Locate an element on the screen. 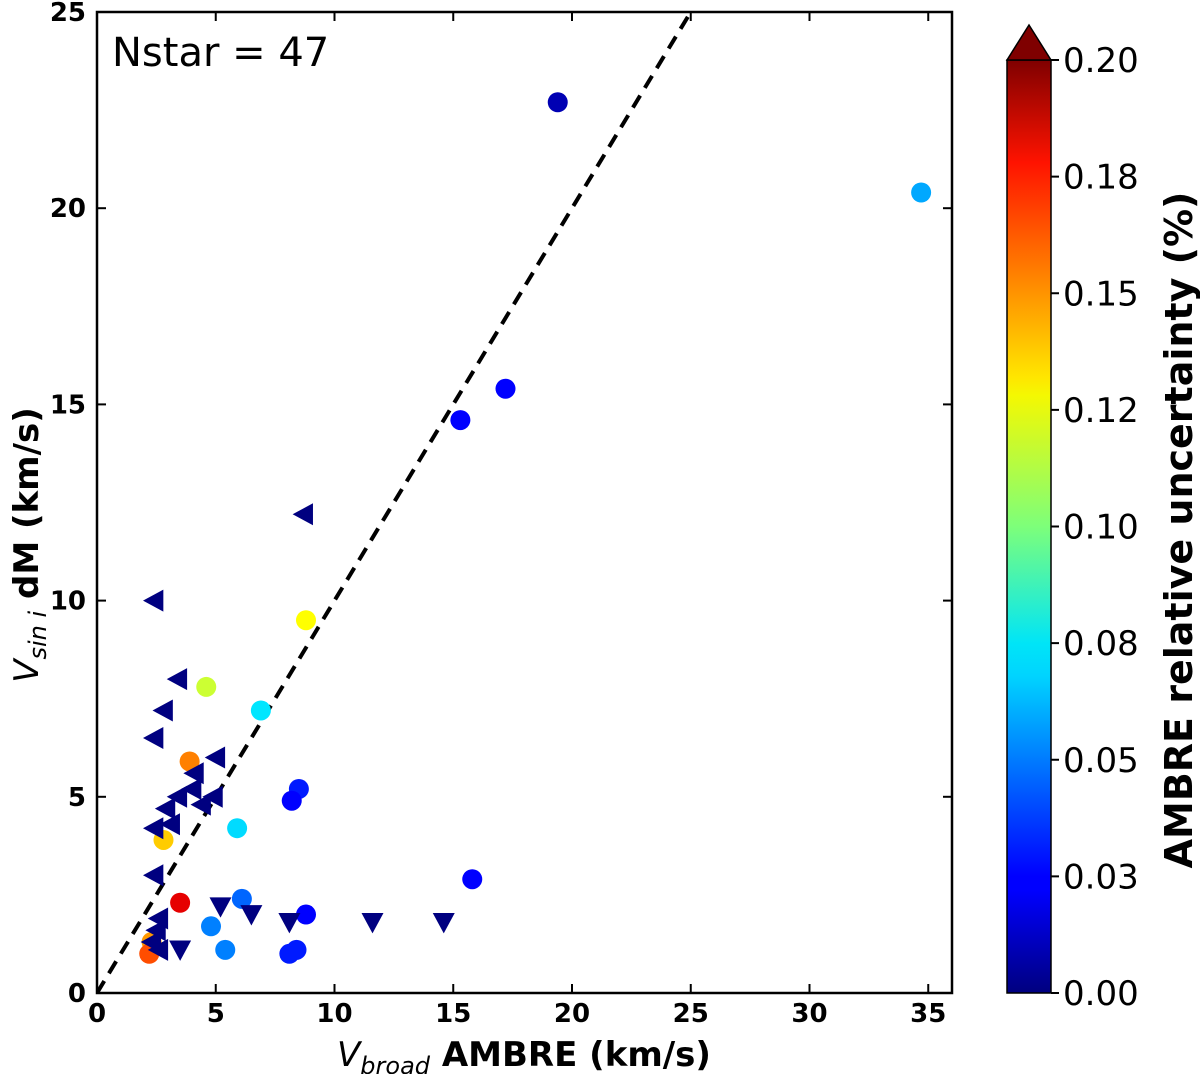  colorbar-tick-label: 0.05 is located at coordinates (1101, 761).